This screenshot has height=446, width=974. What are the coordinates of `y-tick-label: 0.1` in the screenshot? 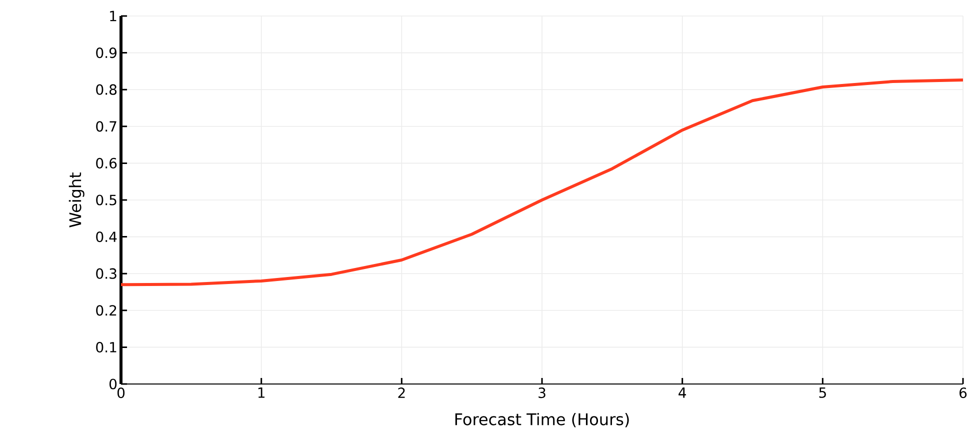 It's located at (106, 347).